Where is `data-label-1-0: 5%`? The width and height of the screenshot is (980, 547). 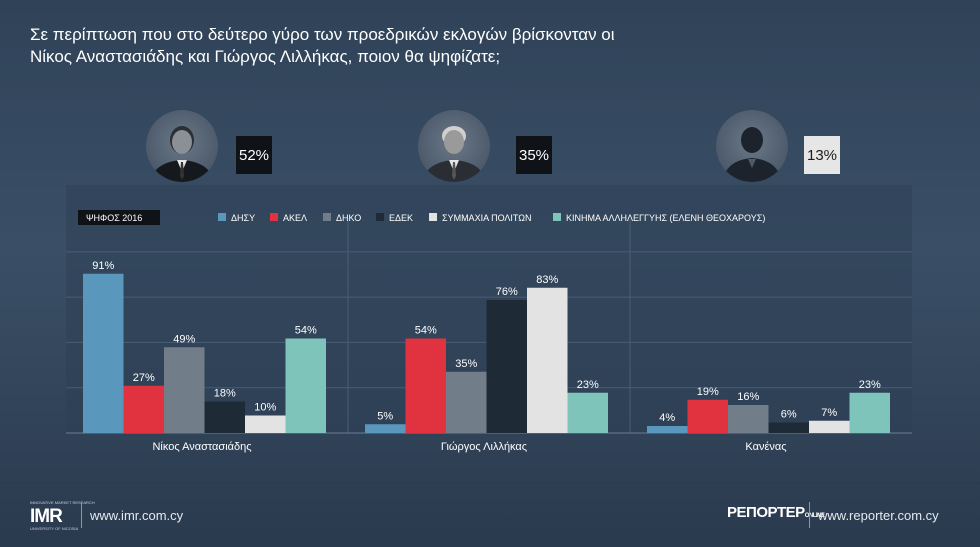
data-label-1-0: 5% is located at coordinates (385, 416).